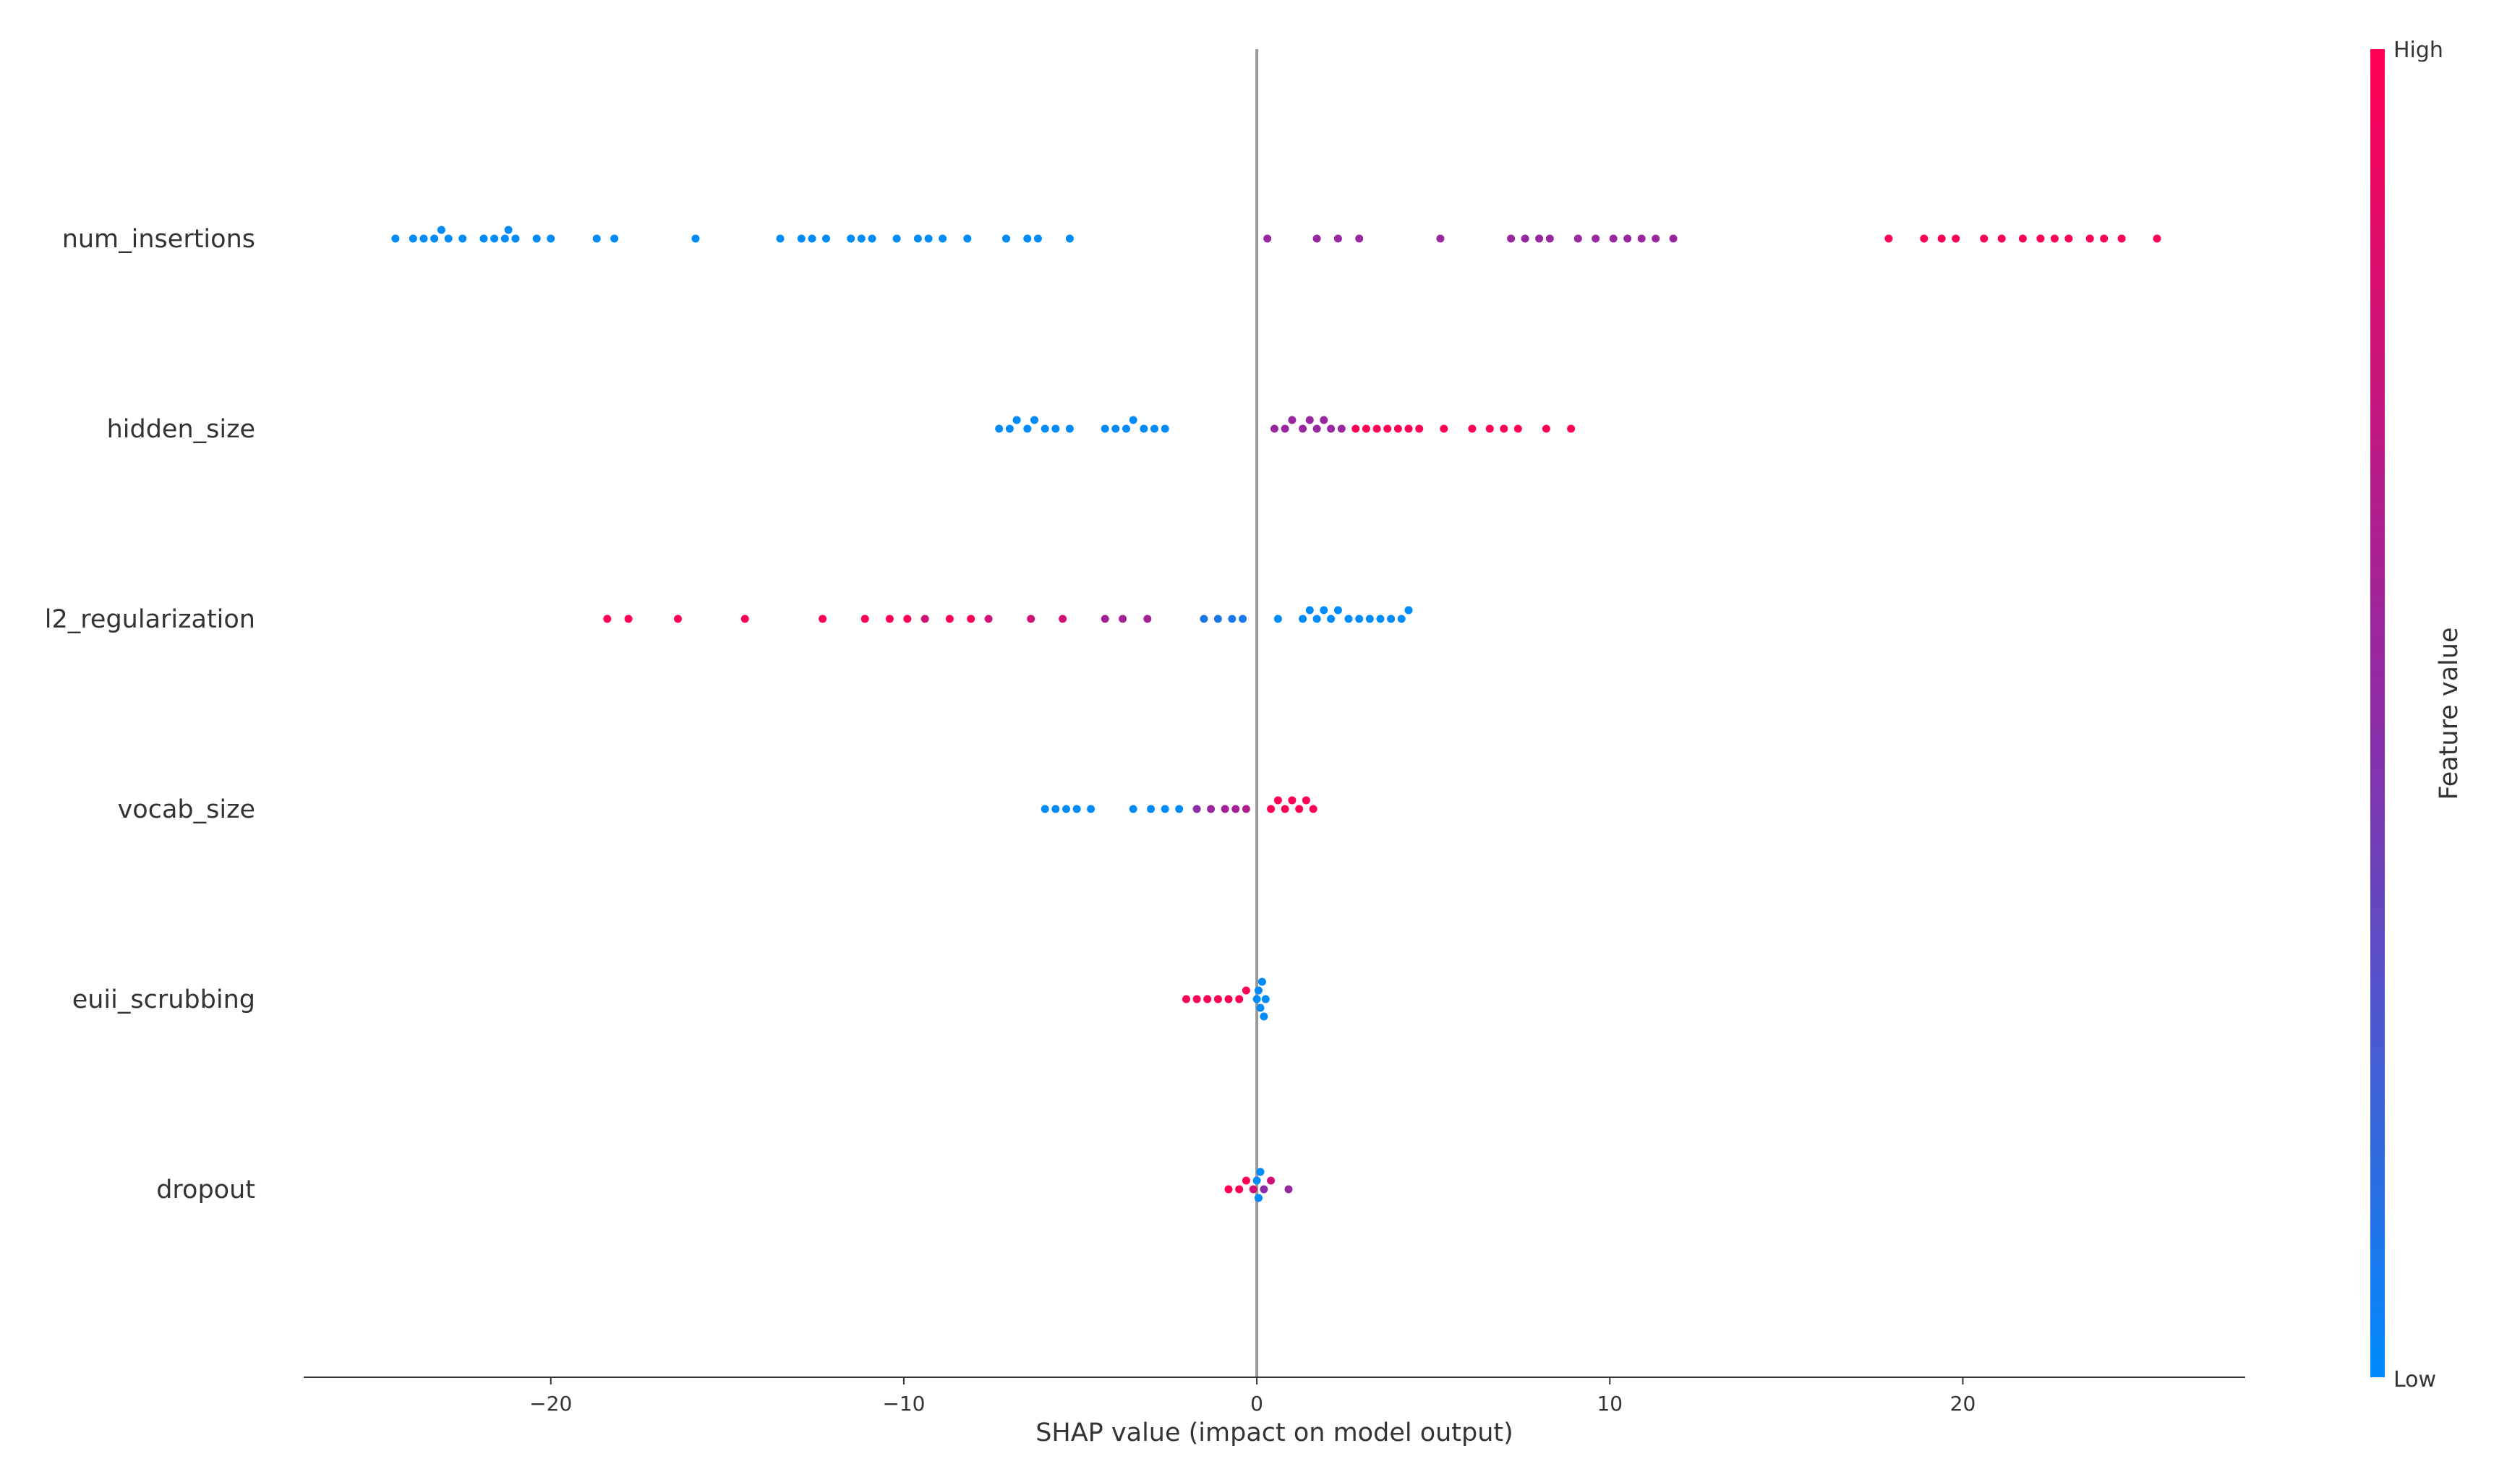 The height and width of the screenshot is (1464, 2520). I want to click on feature-label-hidden_size: hidden_size, so click(181, 429).